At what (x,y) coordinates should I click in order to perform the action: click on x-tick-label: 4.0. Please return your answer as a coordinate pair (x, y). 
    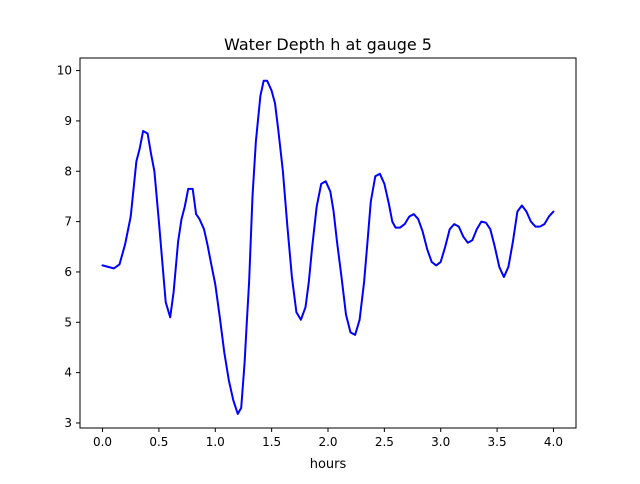
    Looking at the image, I should click on (553, 442).